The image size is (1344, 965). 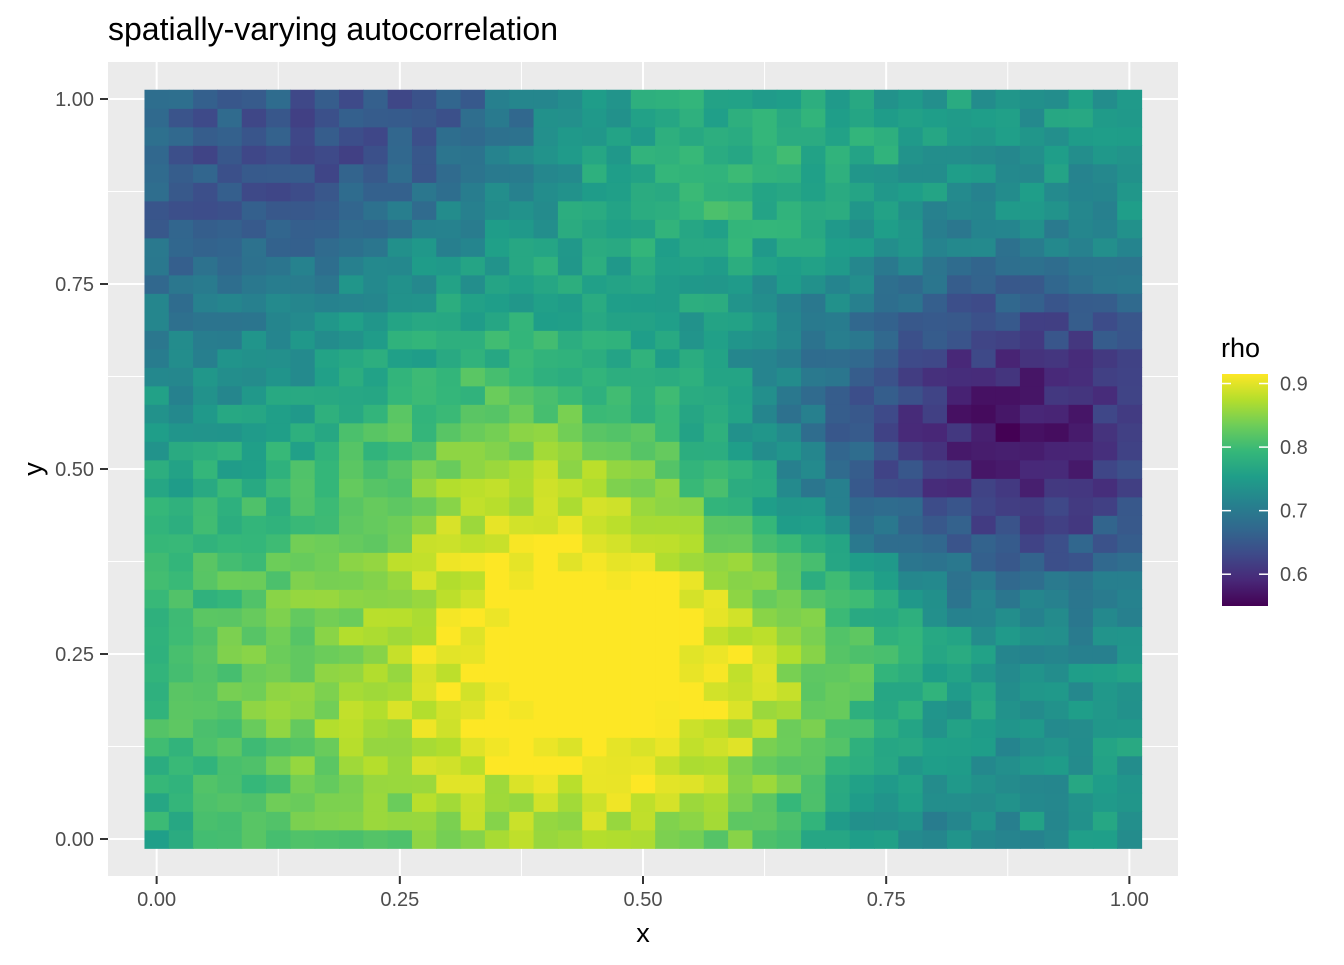 What do you see at coordinates (74, 470) in the screenshot?
I see `y-tick-label: 0.50` at bounding box center [74, 470].